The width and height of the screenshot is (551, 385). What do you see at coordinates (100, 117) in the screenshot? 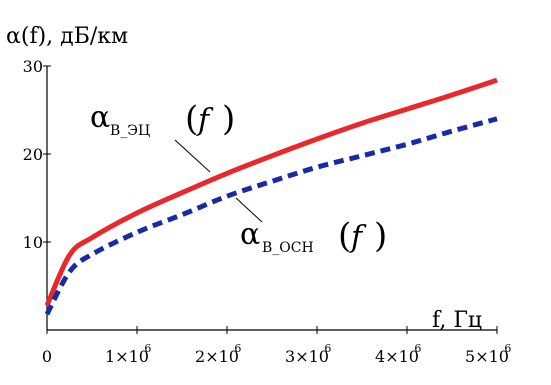
I see `annotation-ec-alpha: α` at bounding box center [100, 117].